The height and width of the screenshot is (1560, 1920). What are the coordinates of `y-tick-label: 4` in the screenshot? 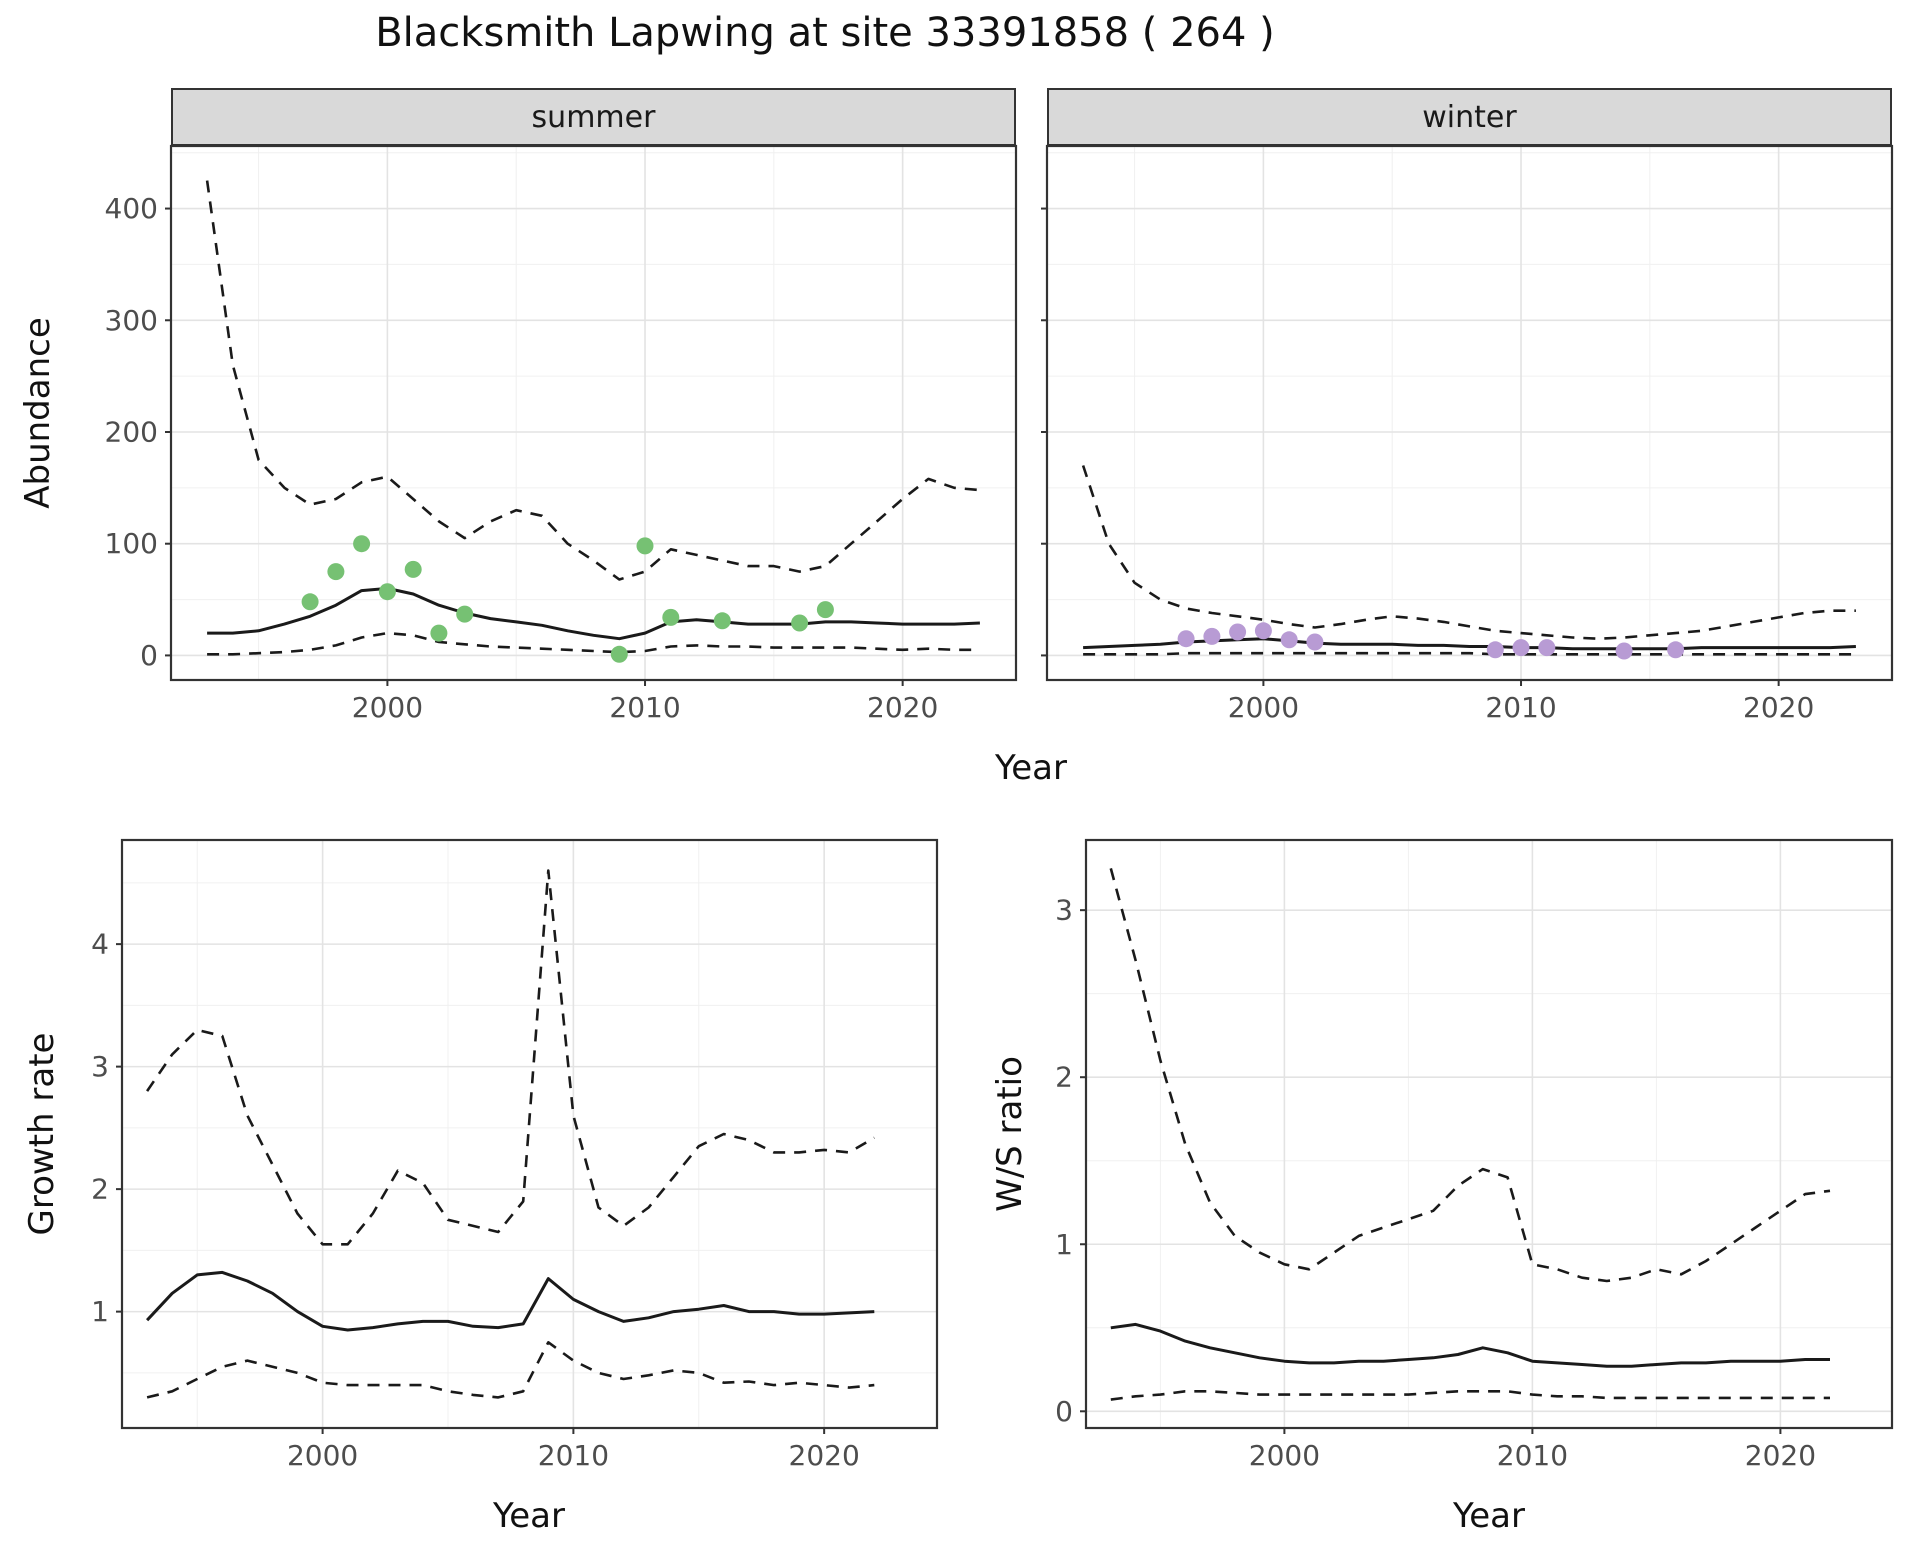 It's located at (100, 944).